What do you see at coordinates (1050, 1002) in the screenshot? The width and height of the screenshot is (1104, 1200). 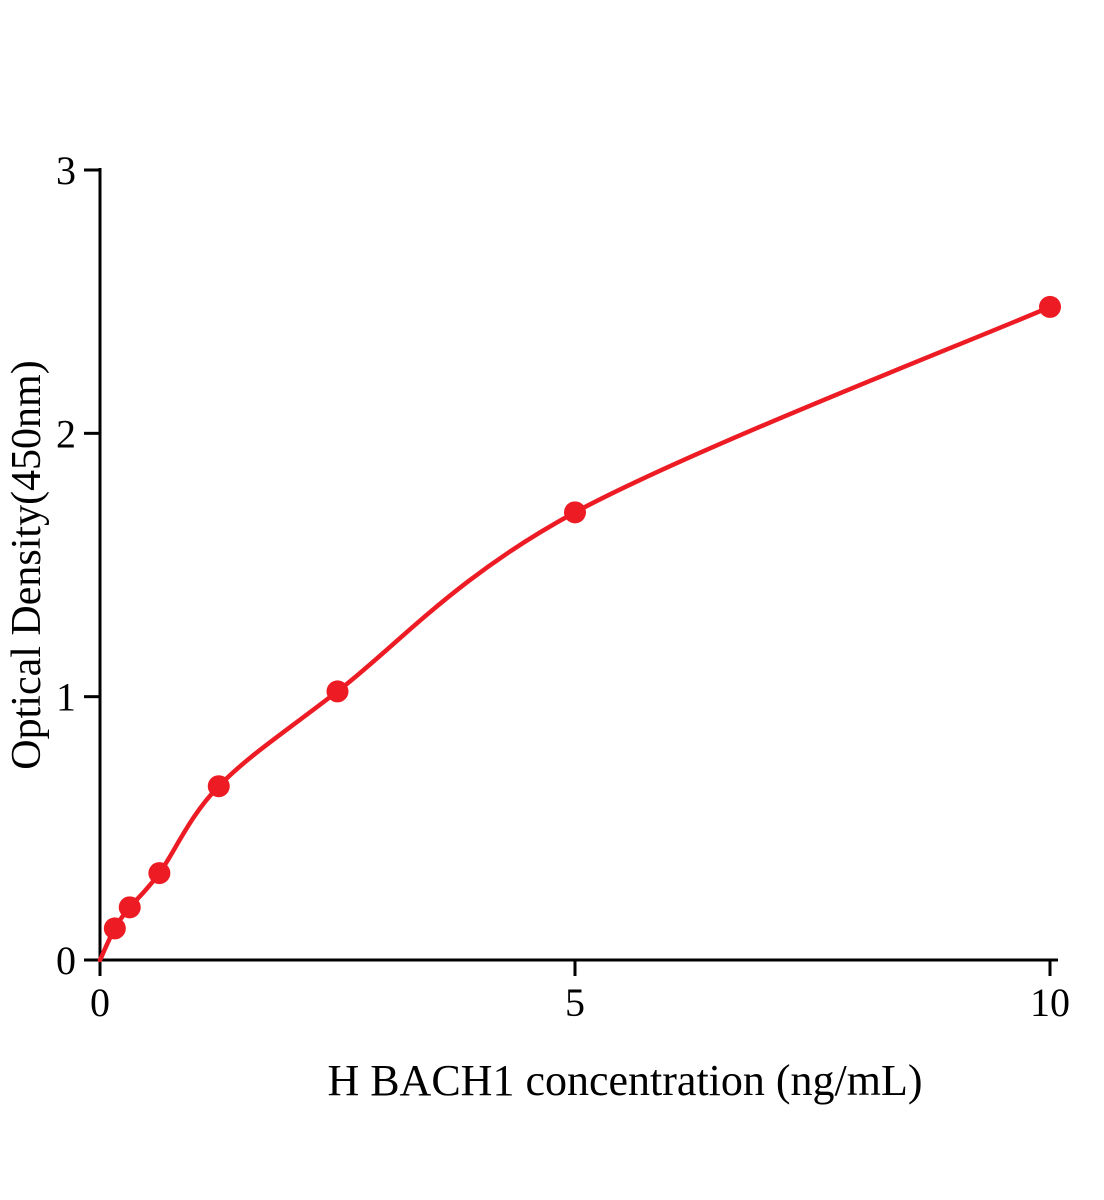 I see `x-tick-label: 10` at bounding box center [1050, 1002].